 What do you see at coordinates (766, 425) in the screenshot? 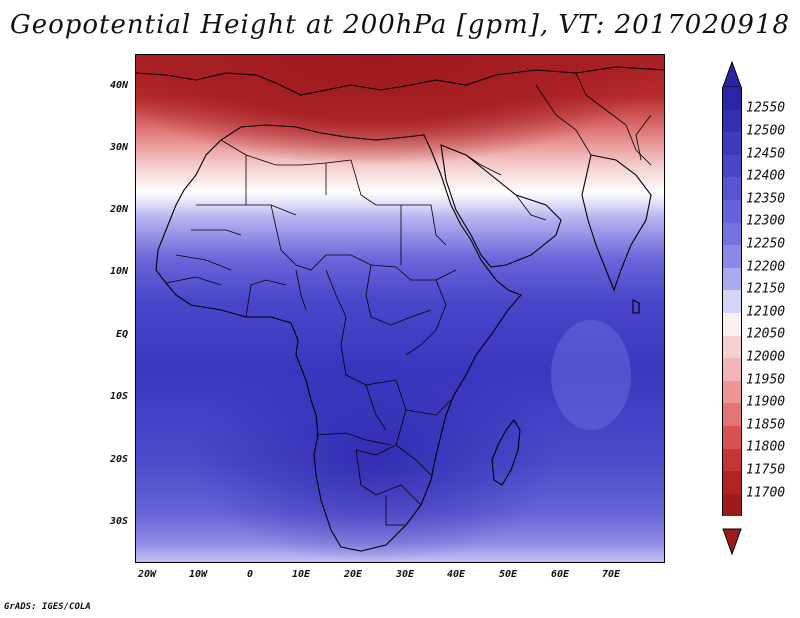
I see `colorbar-label: 11850` at bounding box center [766, 425].